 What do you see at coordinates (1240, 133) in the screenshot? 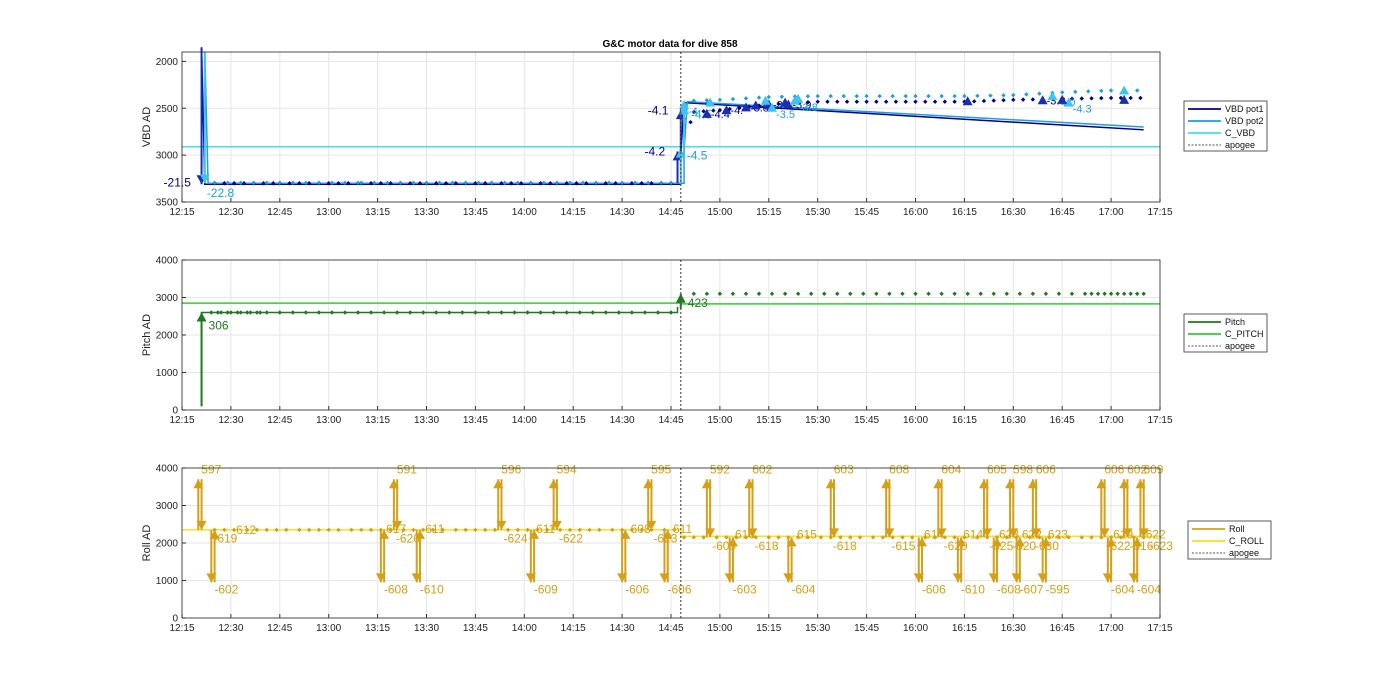
I see `vbd-legend-label: C_VBD` at bounding box center [1240, 133].